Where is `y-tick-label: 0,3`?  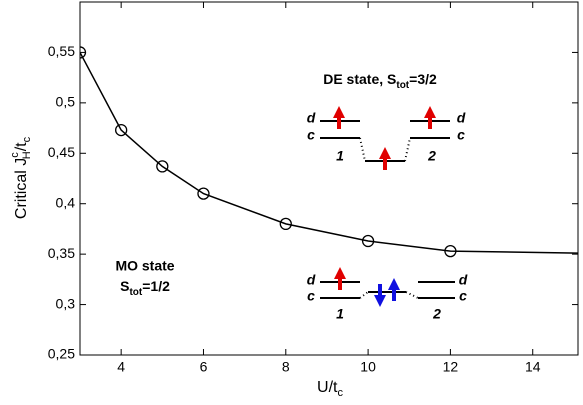 y-tick-label: 0,3 is located at coordinates (66, 303).